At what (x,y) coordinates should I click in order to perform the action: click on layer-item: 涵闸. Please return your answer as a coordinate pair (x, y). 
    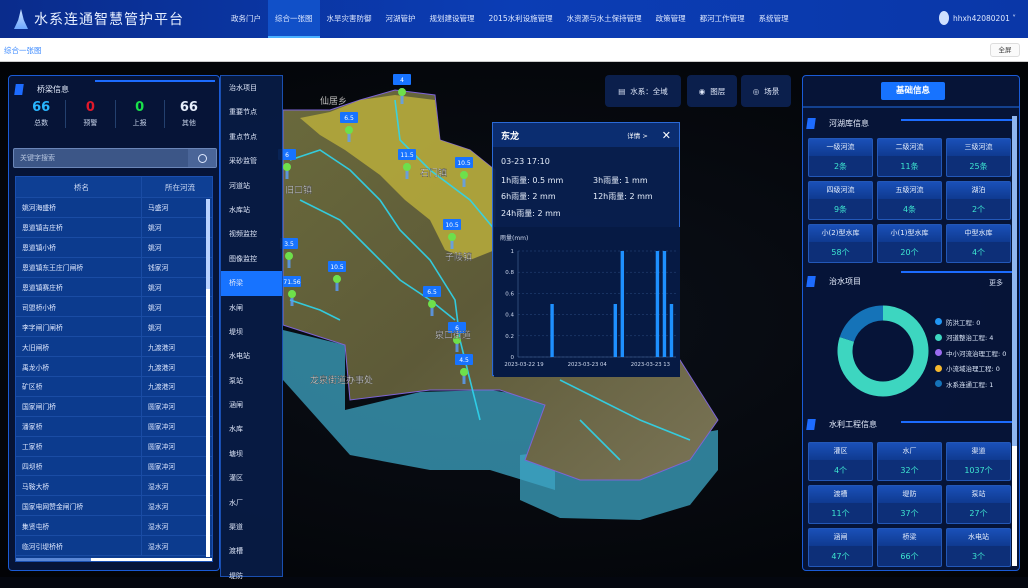
    Looking at the image, I should click on (236, 405).